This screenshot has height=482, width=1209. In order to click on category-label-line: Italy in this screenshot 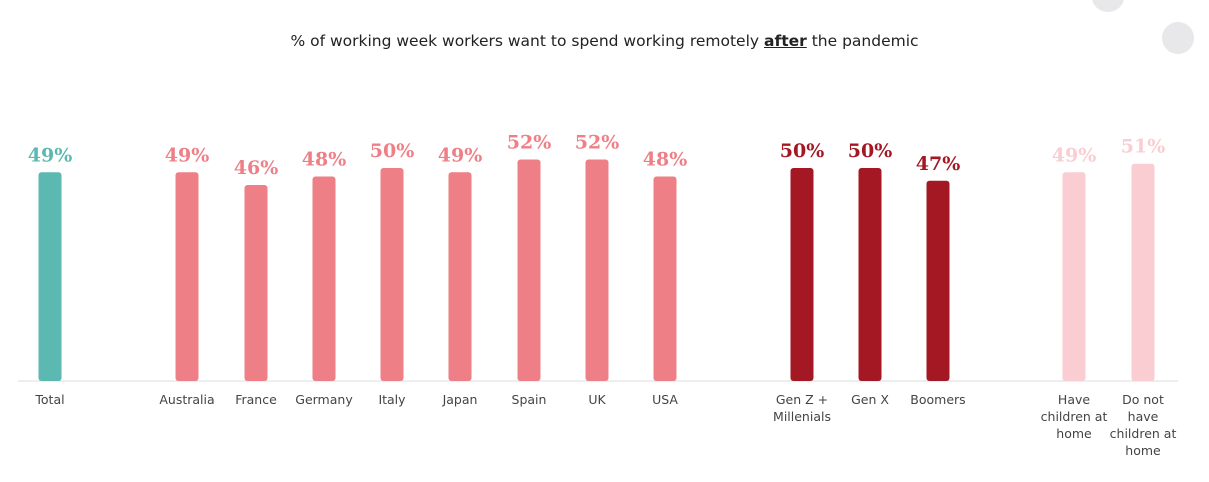, I will do `click(392, 399)`.